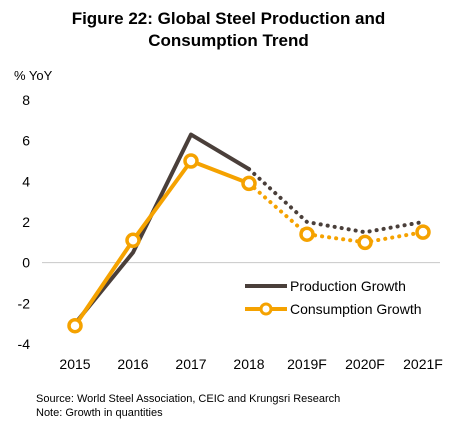  What do you see at coordinates (24, 303) in the screenshot?
I see `y-tick-label: -2` at bounding box center [24, 303].